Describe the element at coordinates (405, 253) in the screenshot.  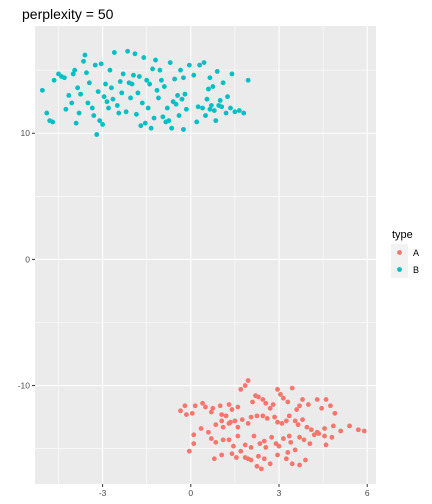
I see `legend: type AB` at that location.